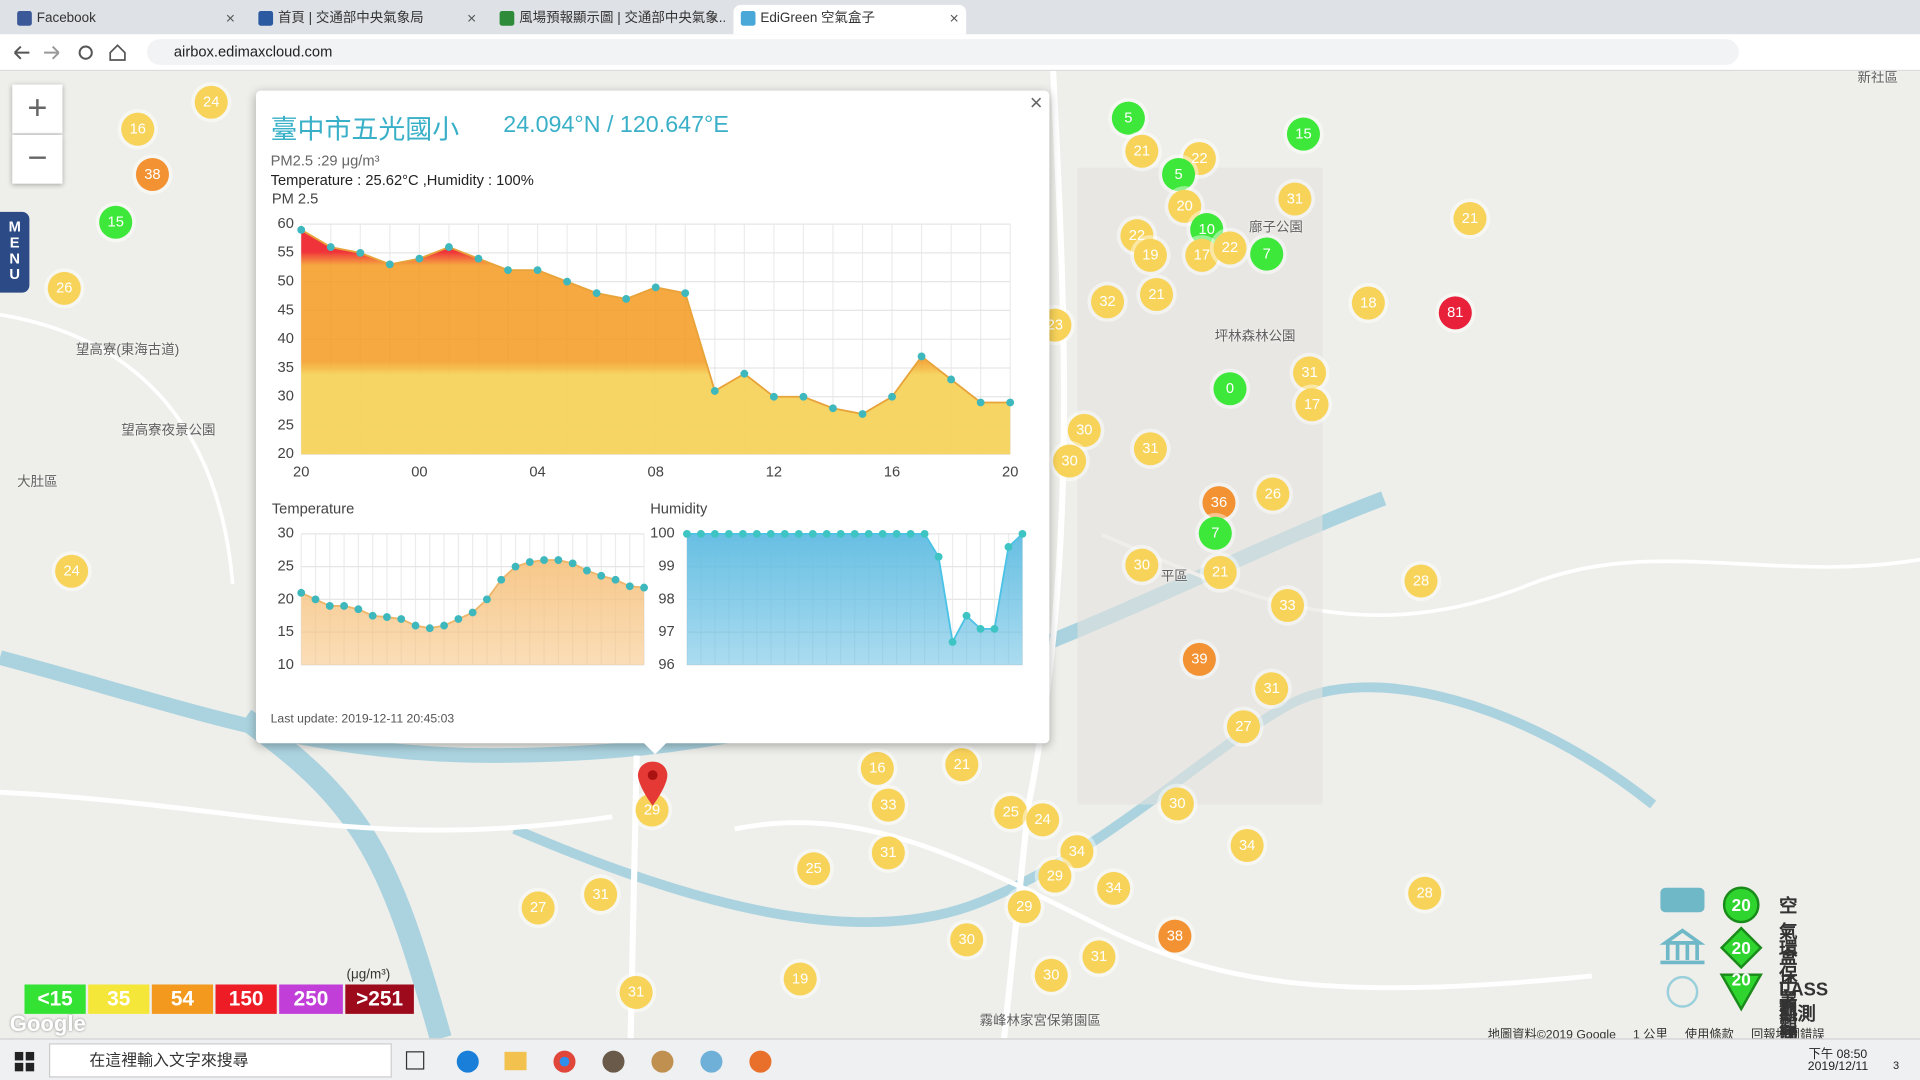 This screenshot has height=1080, width=1920. I want to click on close-button: ×, so click(1036, 103).